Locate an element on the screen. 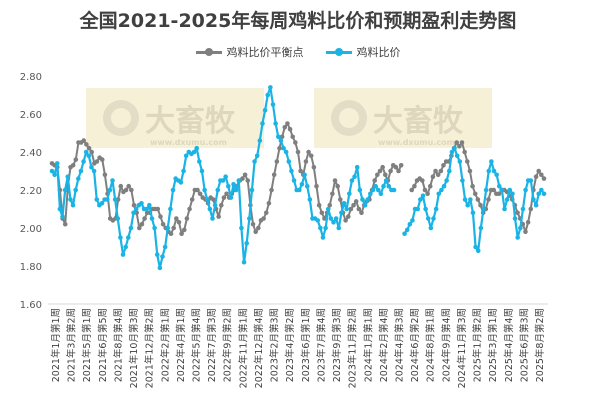  legend-item-ratio: 鸡料比价 is located at coordinates (363, 52).